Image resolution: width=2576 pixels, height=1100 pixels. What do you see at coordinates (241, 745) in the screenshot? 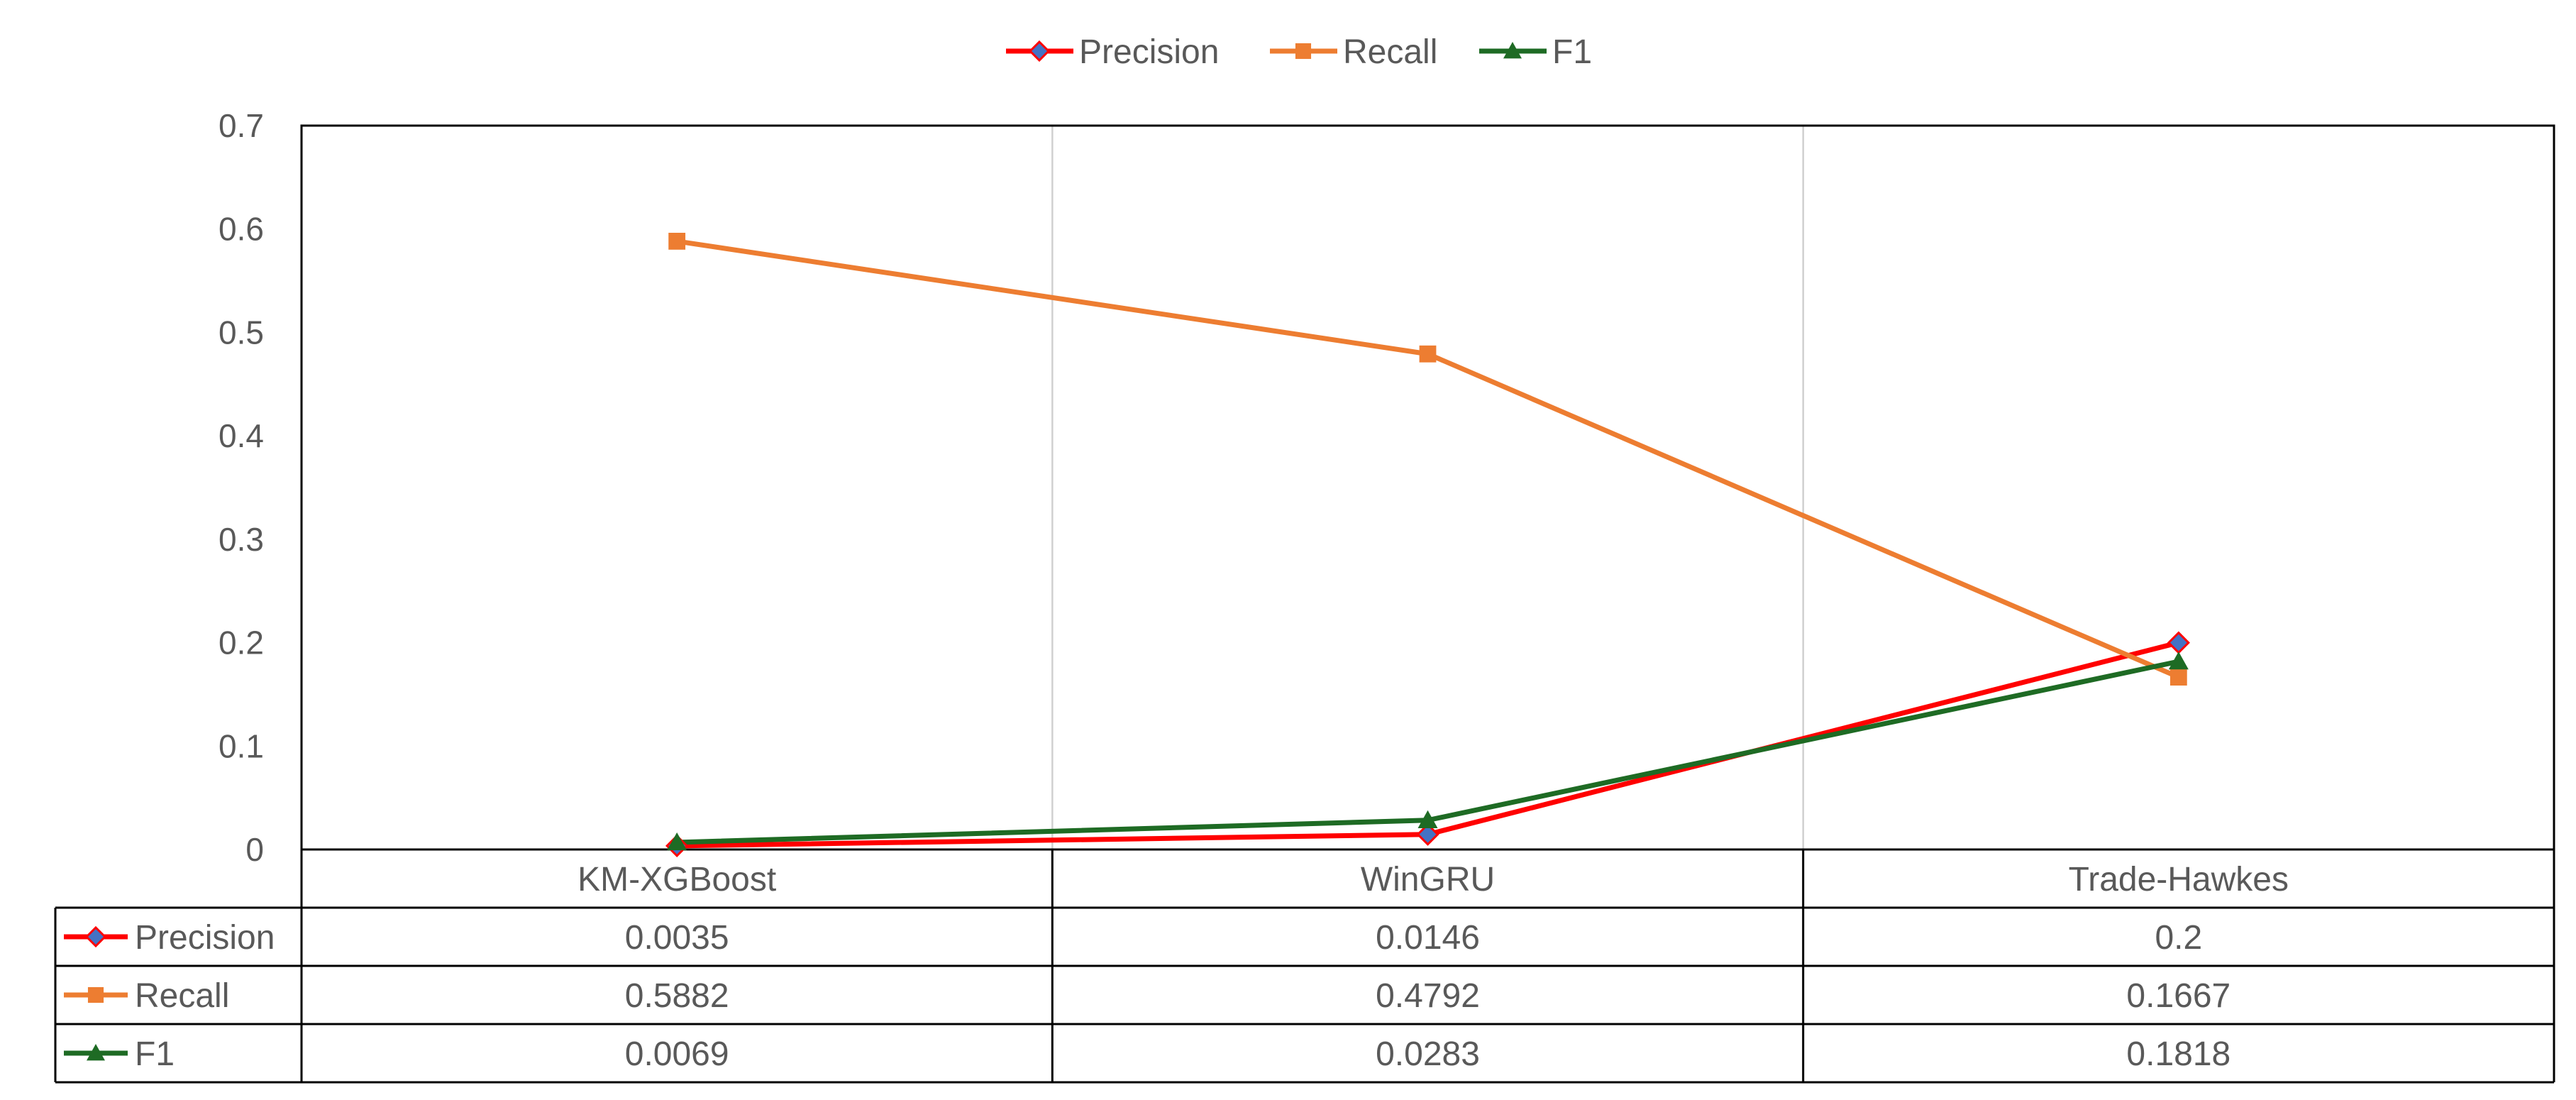
I see `y-tick-label: 0.1` at bounding box center [241, 745].